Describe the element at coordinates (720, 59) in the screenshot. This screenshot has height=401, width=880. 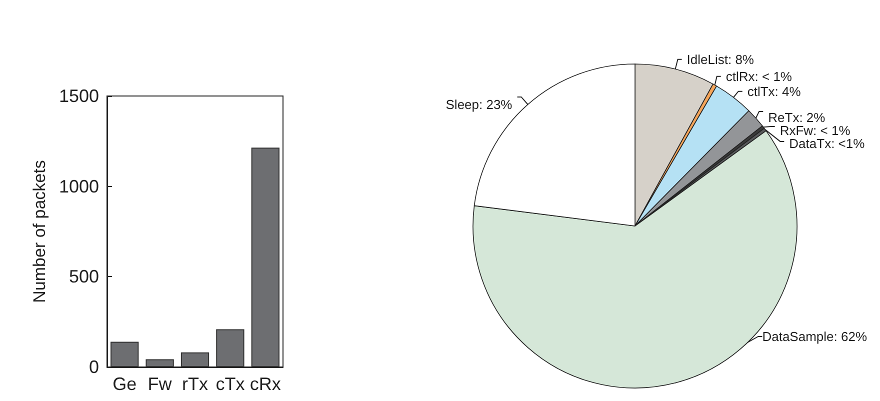
I see `slice-label: IdleList: 8%` at that location.